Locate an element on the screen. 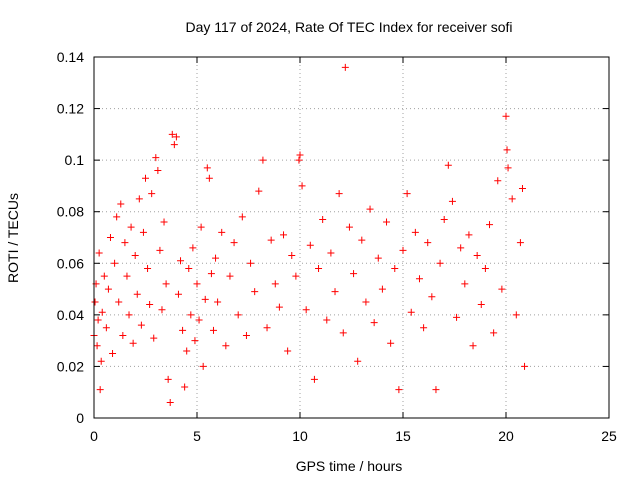  x-tick-label: 10 is located at coordinates (300, 436).